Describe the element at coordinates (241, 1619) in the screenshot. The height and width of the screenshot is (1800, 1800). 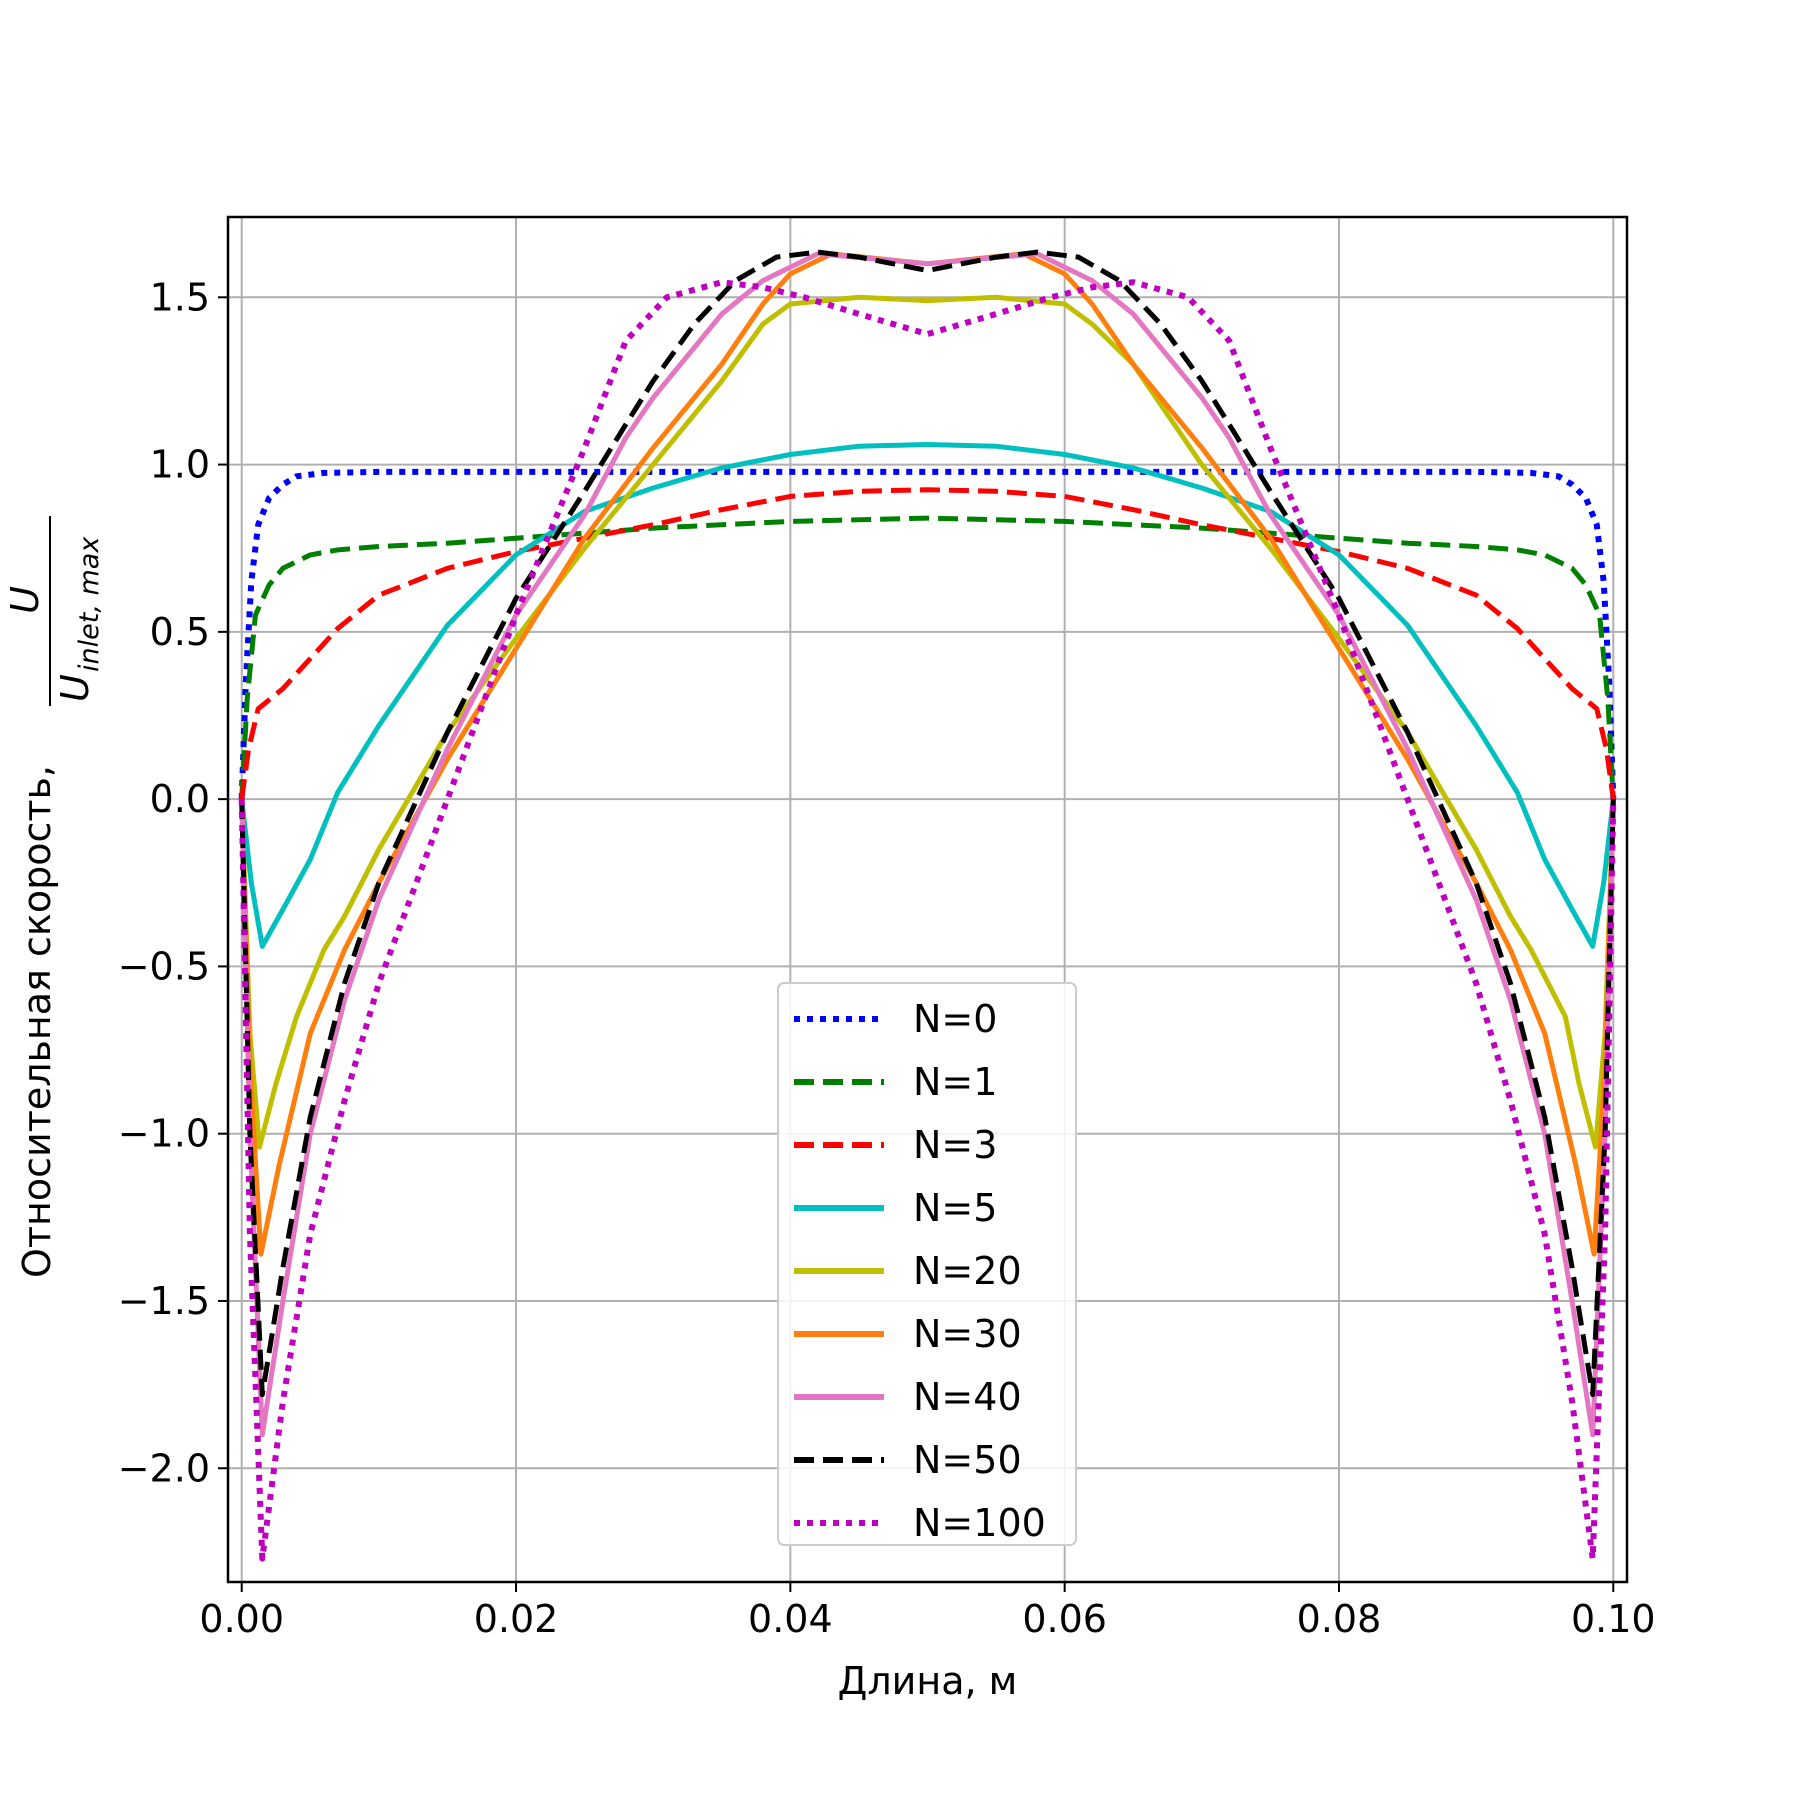
I see `x-tick-label: 0.00` at that location.